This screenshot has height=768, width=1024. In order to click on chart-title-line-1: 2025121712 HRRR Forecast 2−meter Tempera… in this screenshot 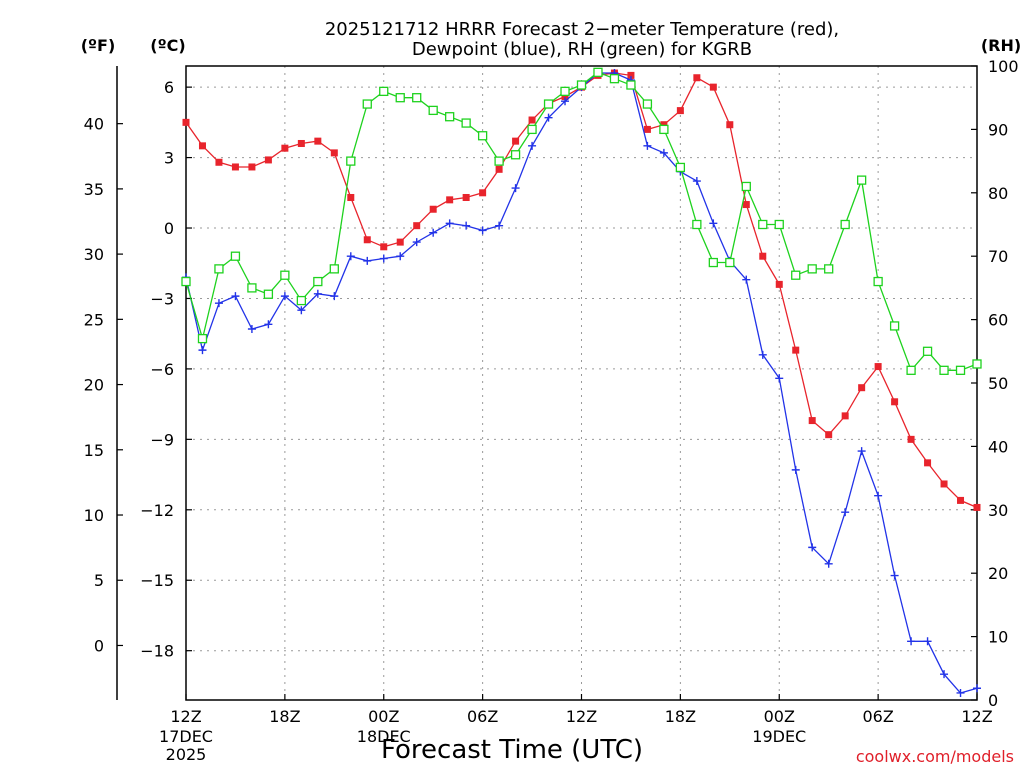, I will do `click(582, 29)`.